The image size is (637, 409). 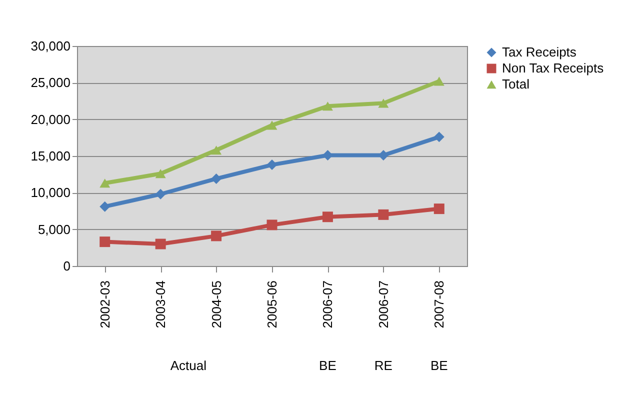 What do you see at coordinates (50, 119) in the screenshot?
I see `y-tick-label: 20,000` at bounding box center [50, 119].